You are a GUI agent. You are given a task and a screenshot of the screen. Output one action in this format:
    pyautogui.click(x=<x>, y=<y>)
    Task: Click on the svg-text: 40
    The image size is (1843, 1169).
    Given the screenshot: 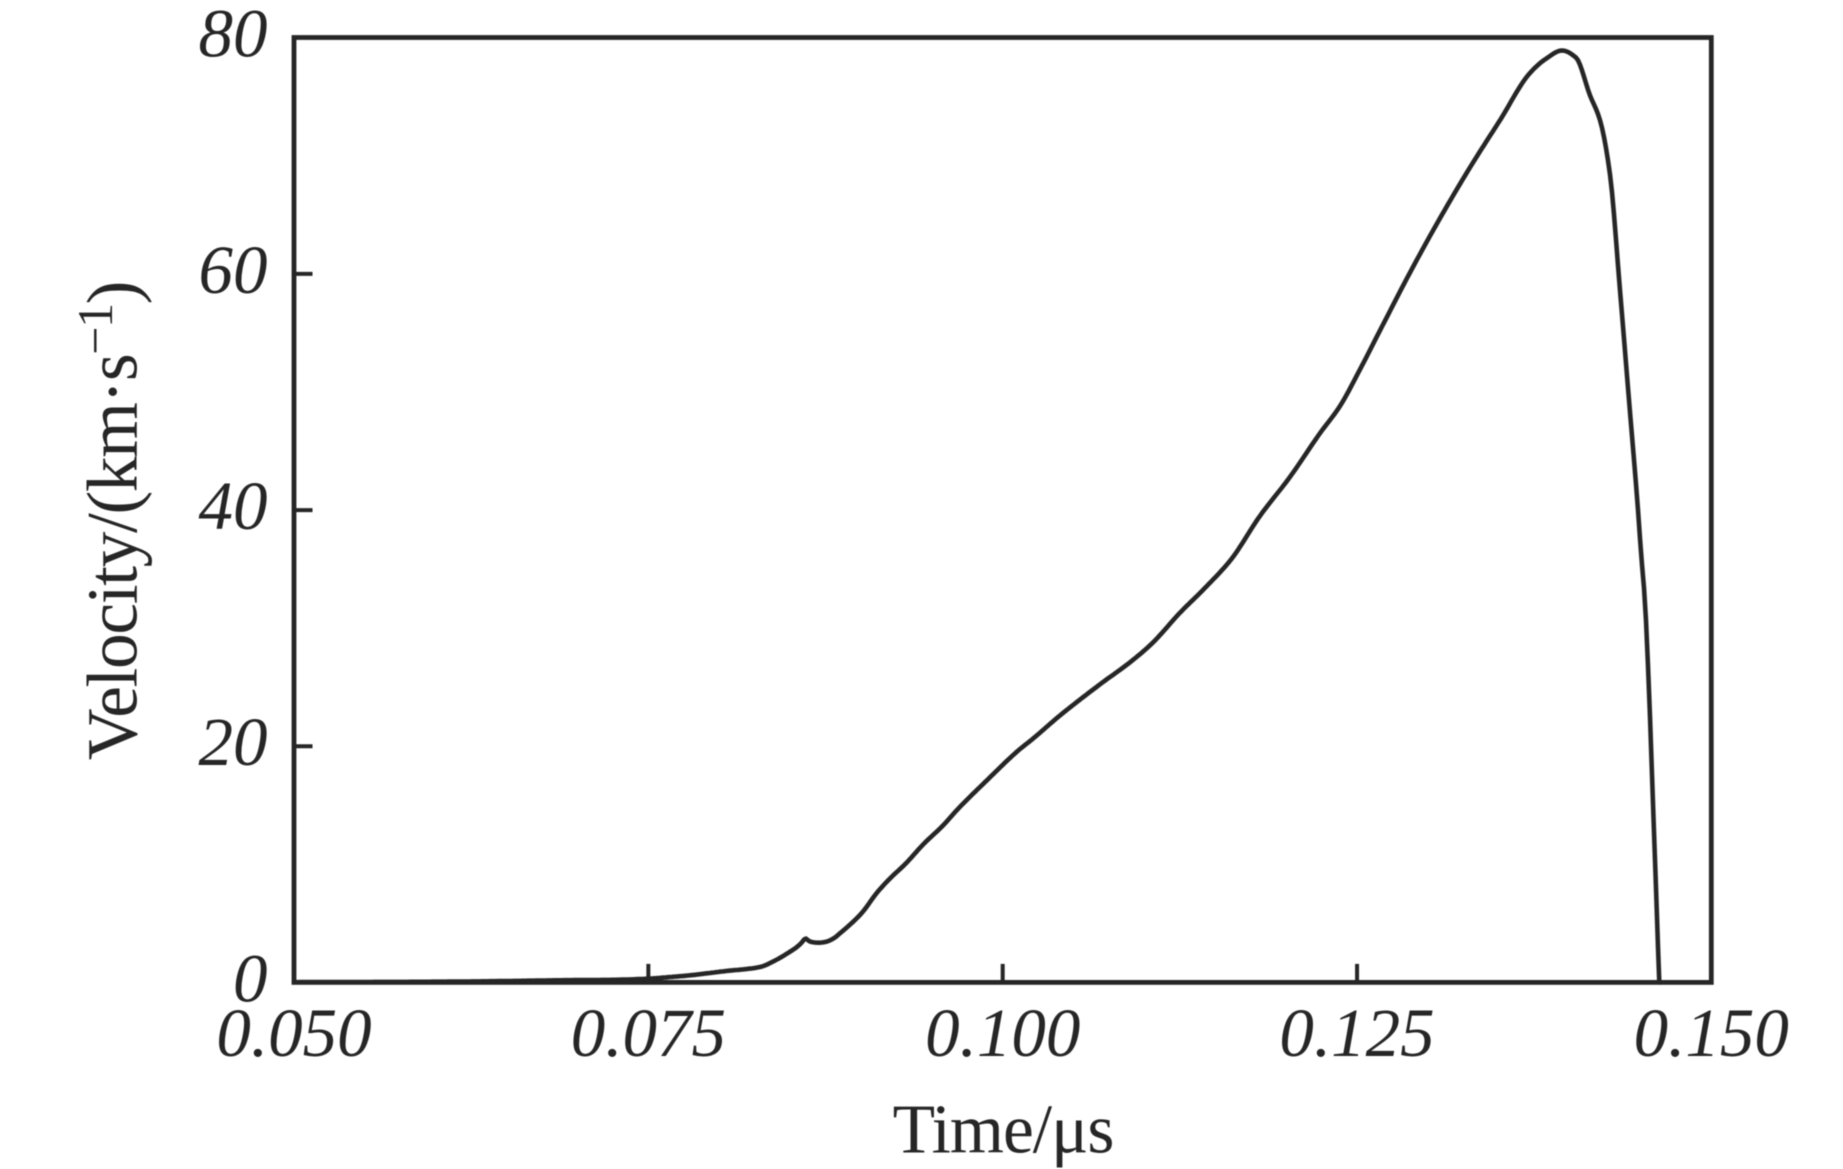 What is the action you would take?
    pyautogui.click(x=233, y=506)
    